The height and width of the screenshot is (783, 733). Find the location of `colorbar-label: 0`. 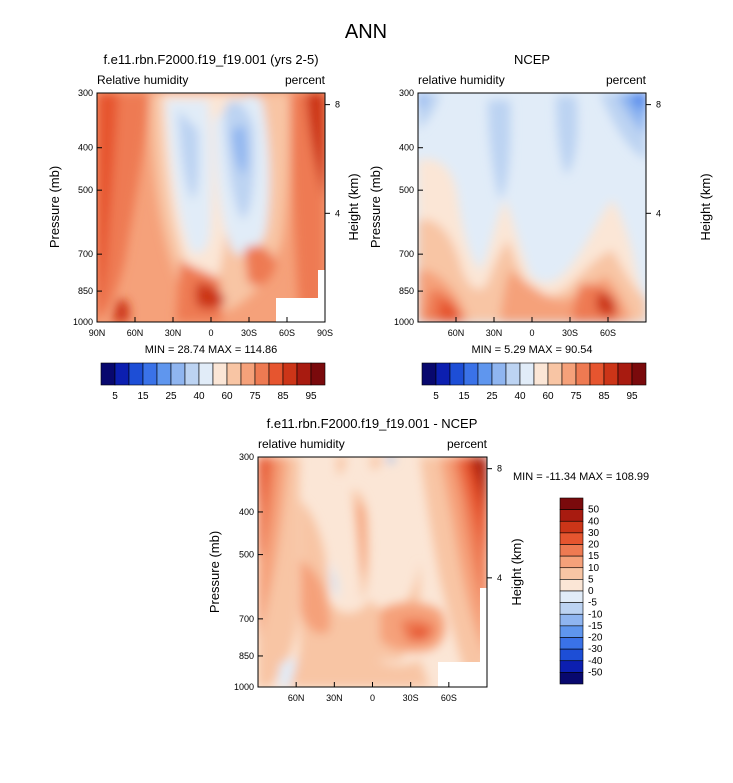

colorbar-label: 0 is located at coordinates (591, 591).